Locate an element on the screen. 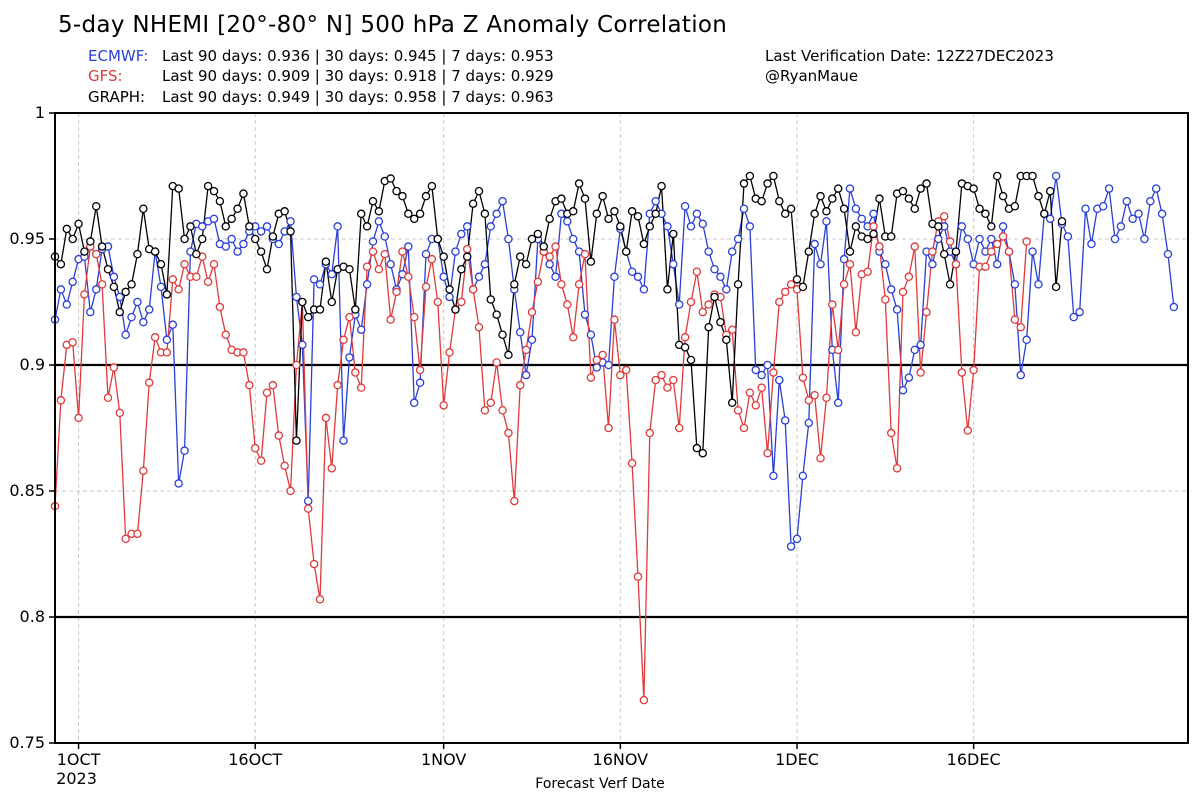 Image resolution: width=1200 pixels, height=800 pixels. author-handle: @RyanMaue is located at coordinates (812, 76).